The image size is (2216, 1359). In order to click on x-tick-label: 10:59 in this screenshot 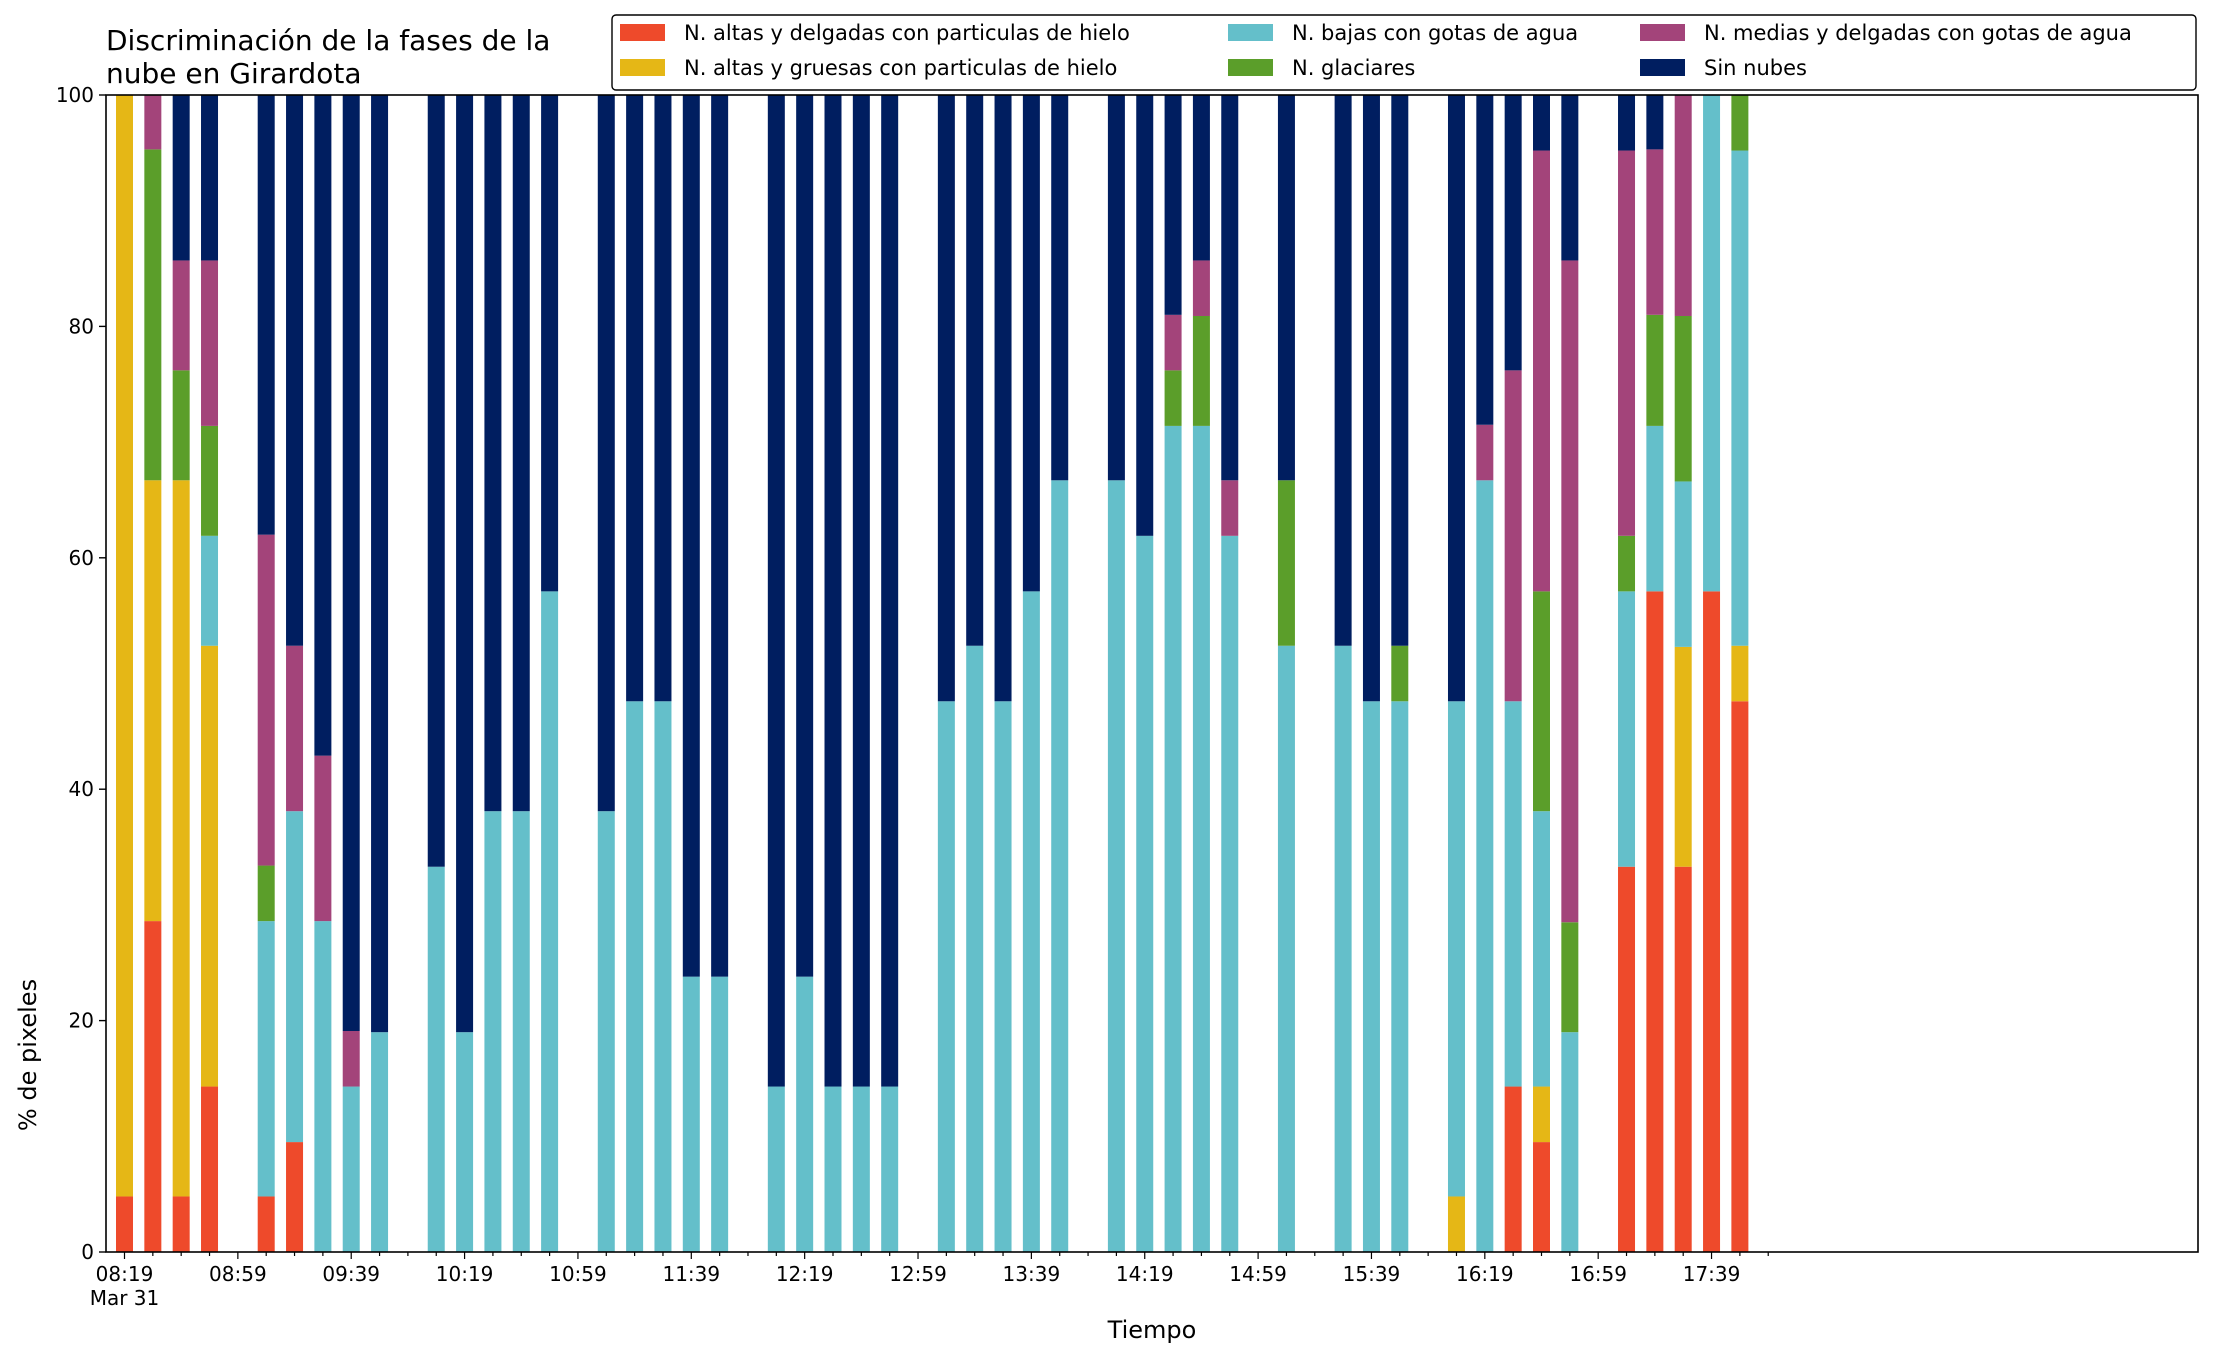, I will do `click(578, 1274)`.